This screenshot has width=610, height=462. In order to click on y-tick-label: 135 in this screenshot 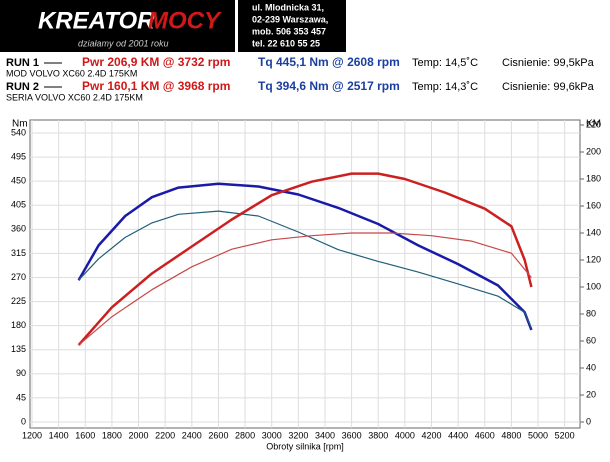, I will do `click(18, 349)`.